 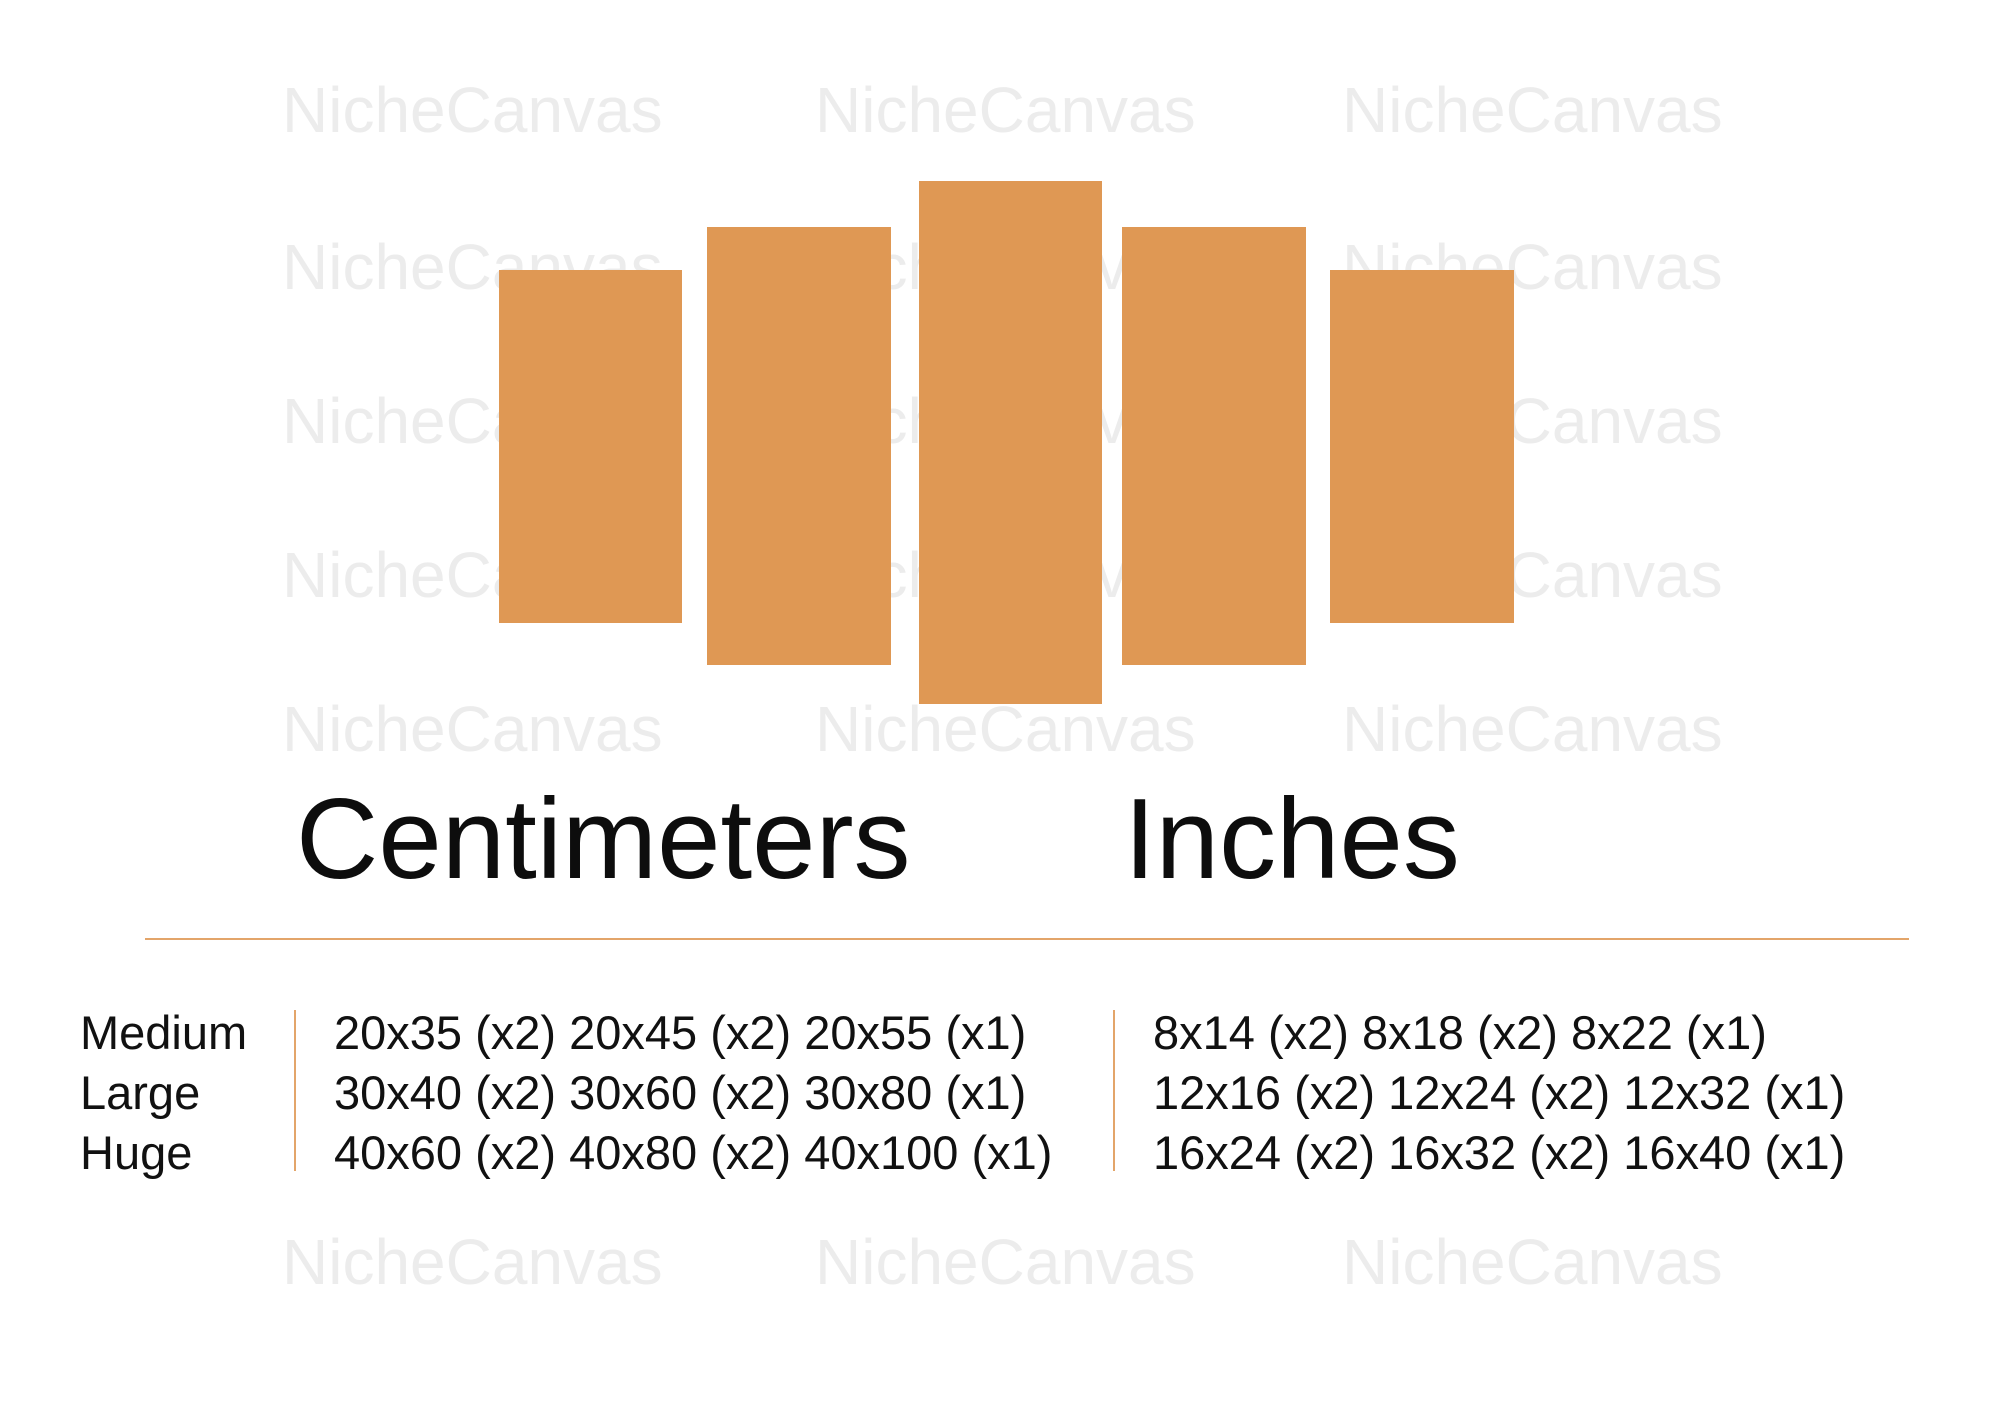 I want to click on divider-line, so click(x=1027, y=939).